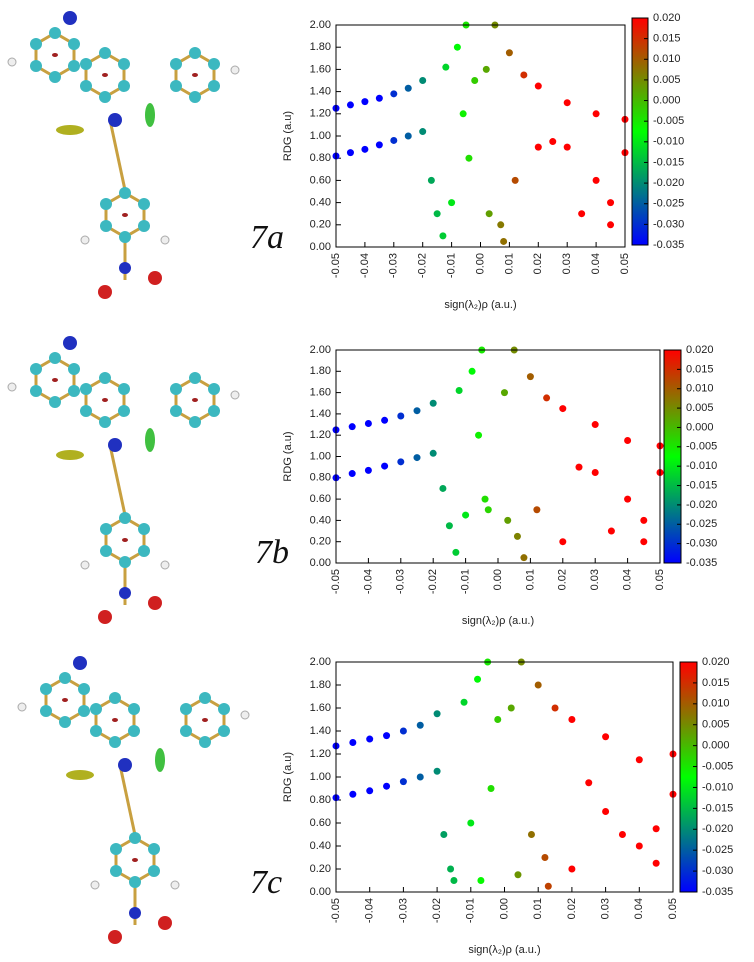  What do you see at coordinates (370, 910) in the screenshot?
I see `x-tick-label: -0.04` at bounding box center [370, 910].